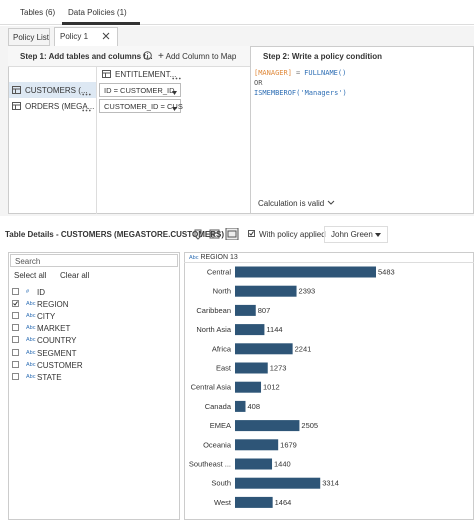 The height and width of the screenshot is (520, 474). Describe the element at coordinates (28, 261) in the screenshot. I see `search-placeholder: Search` at that location.